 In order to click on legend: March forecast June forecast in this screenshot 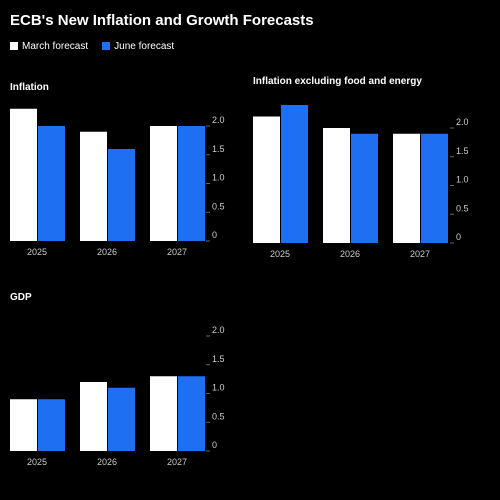, I will do `click(92, 46)`.